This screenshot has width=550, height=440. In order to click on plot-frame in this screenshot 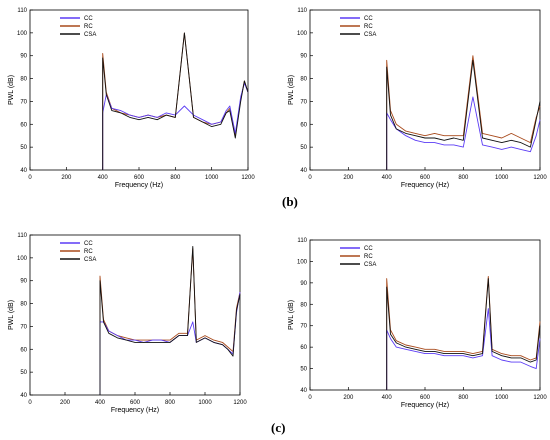, I will do `click(425, 315)`.